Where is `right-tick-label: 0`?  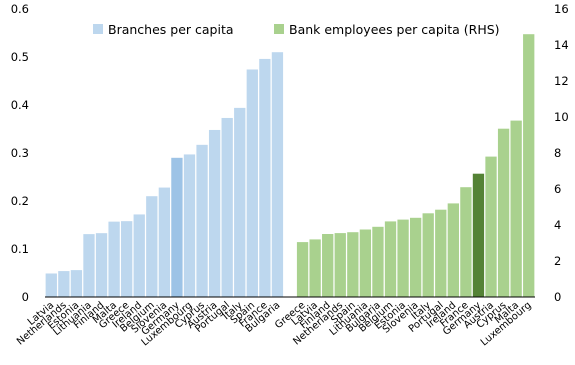
right-tick-label: 0 is located at coordinates (557, 297).